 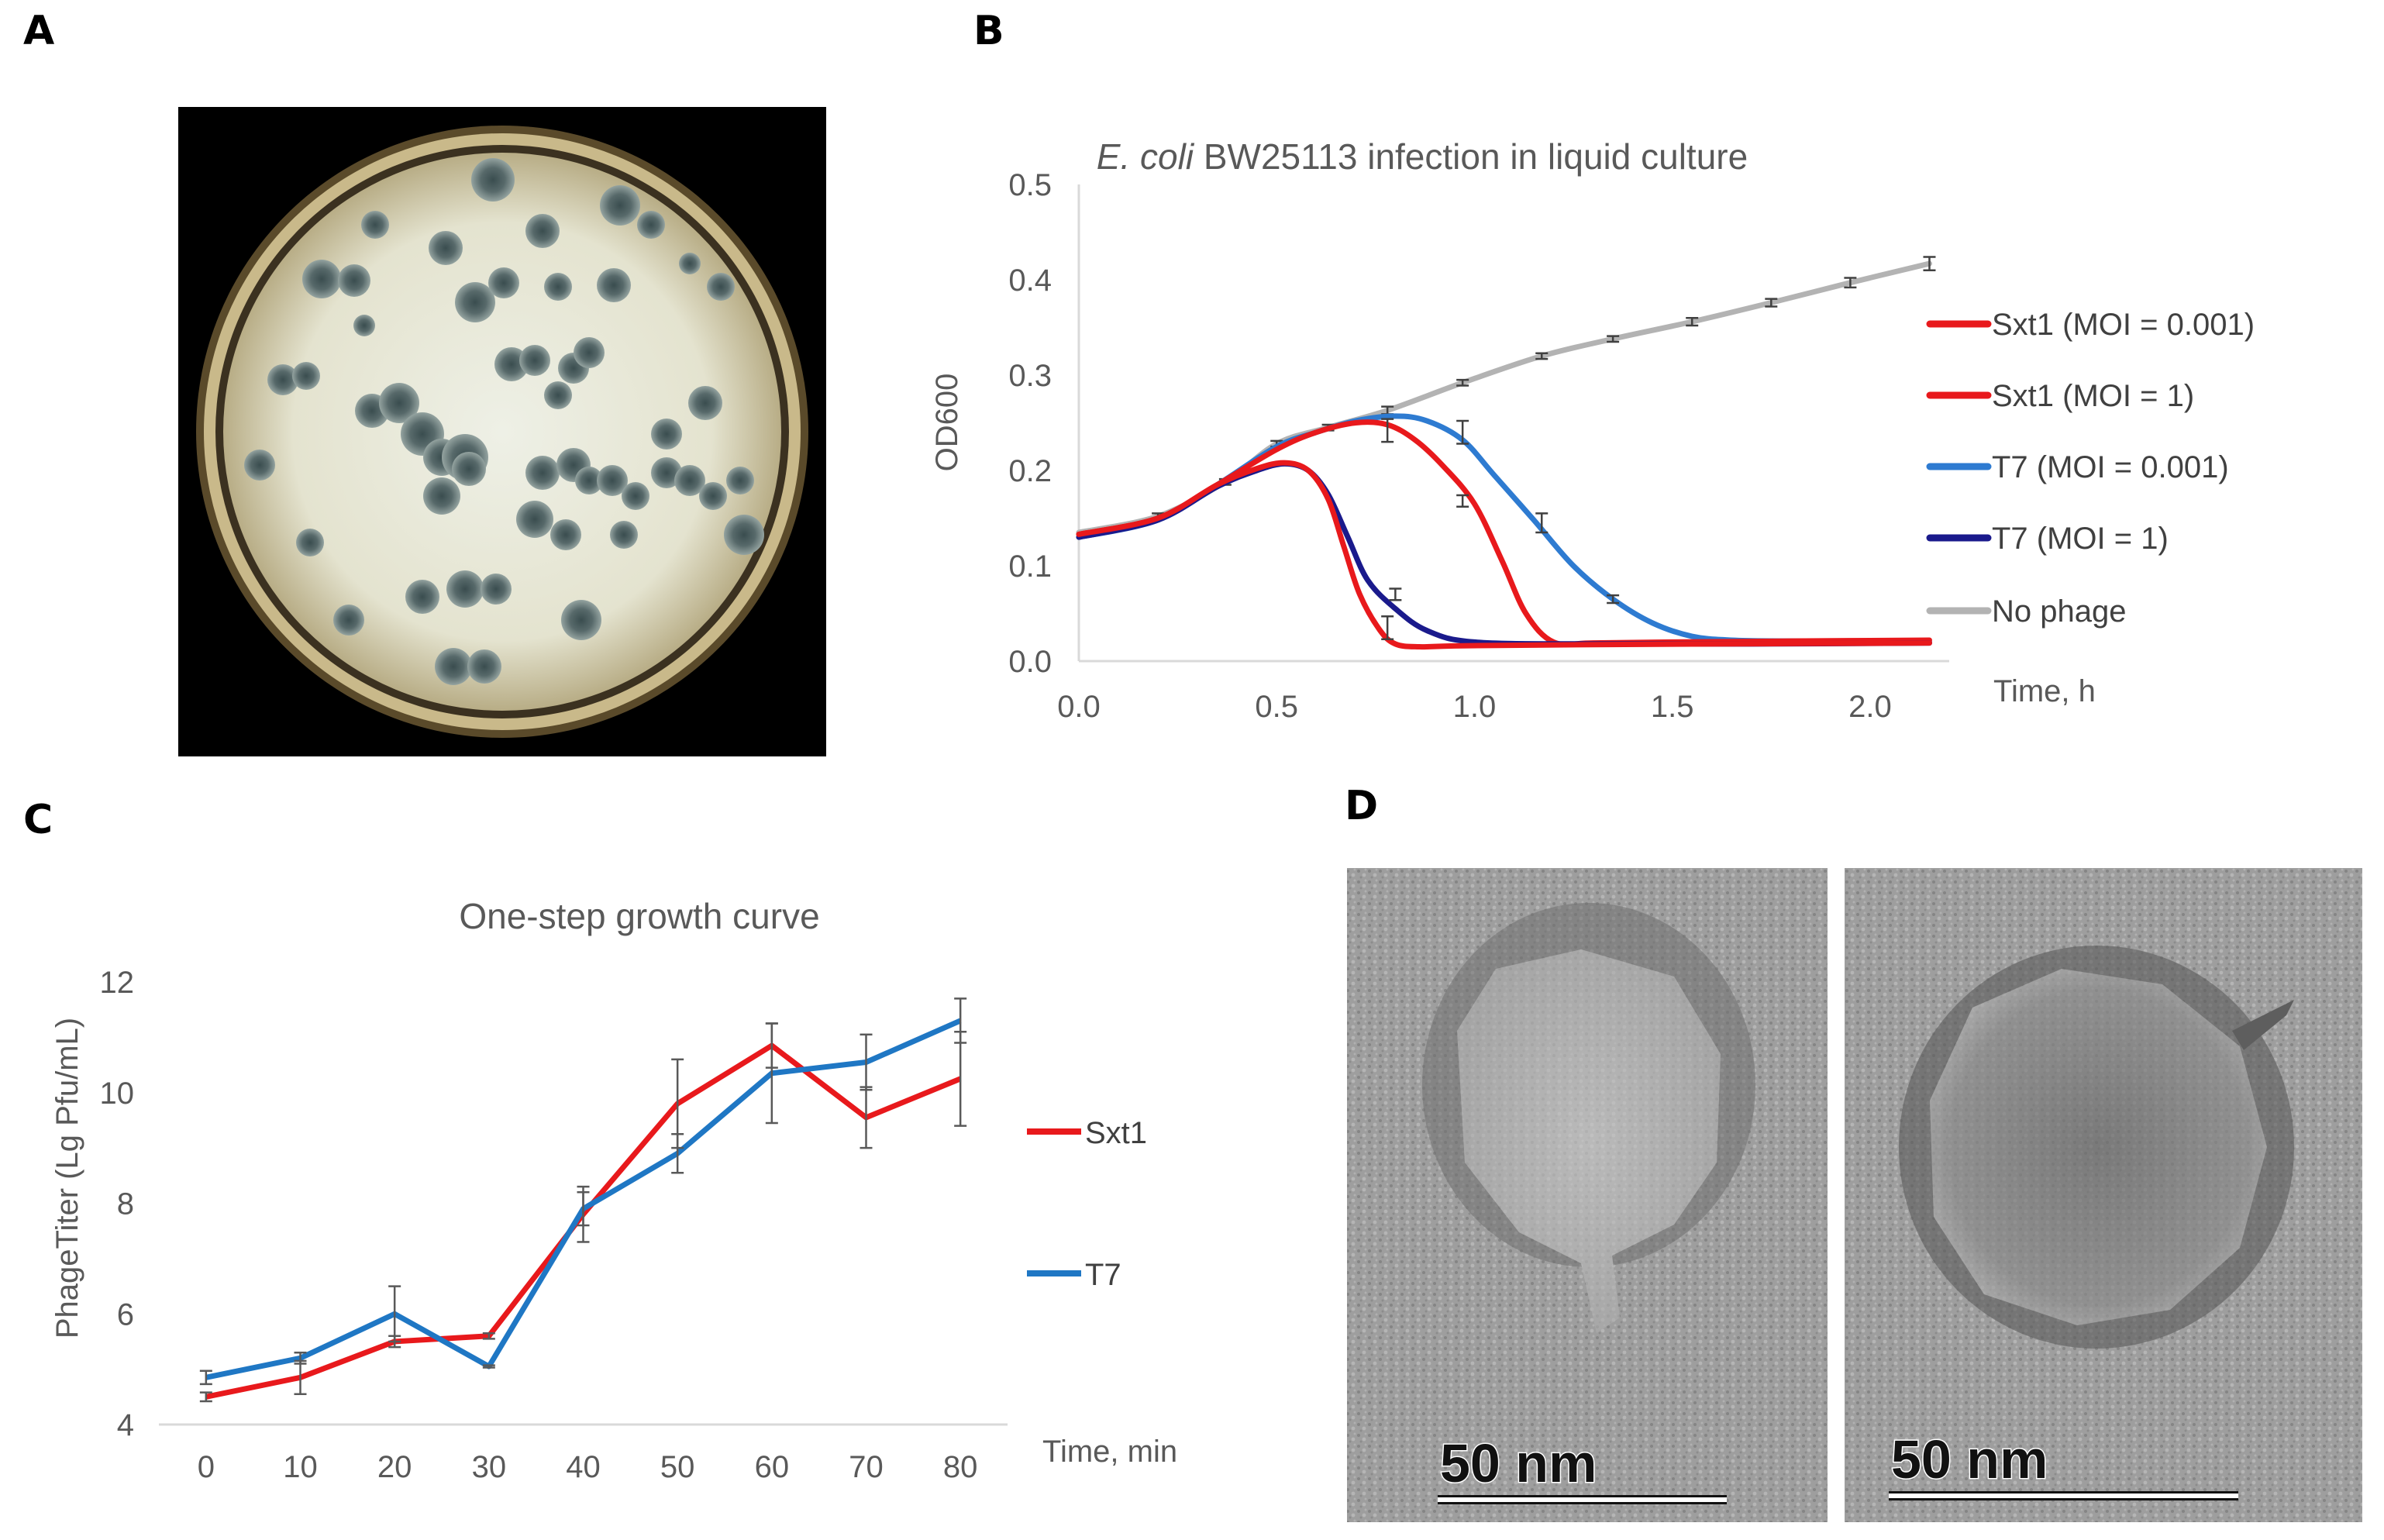 What do you see at coordinates (39, 31) in the screenshot?
I see `panel-label-a: A` at bounding box center [39, 31].